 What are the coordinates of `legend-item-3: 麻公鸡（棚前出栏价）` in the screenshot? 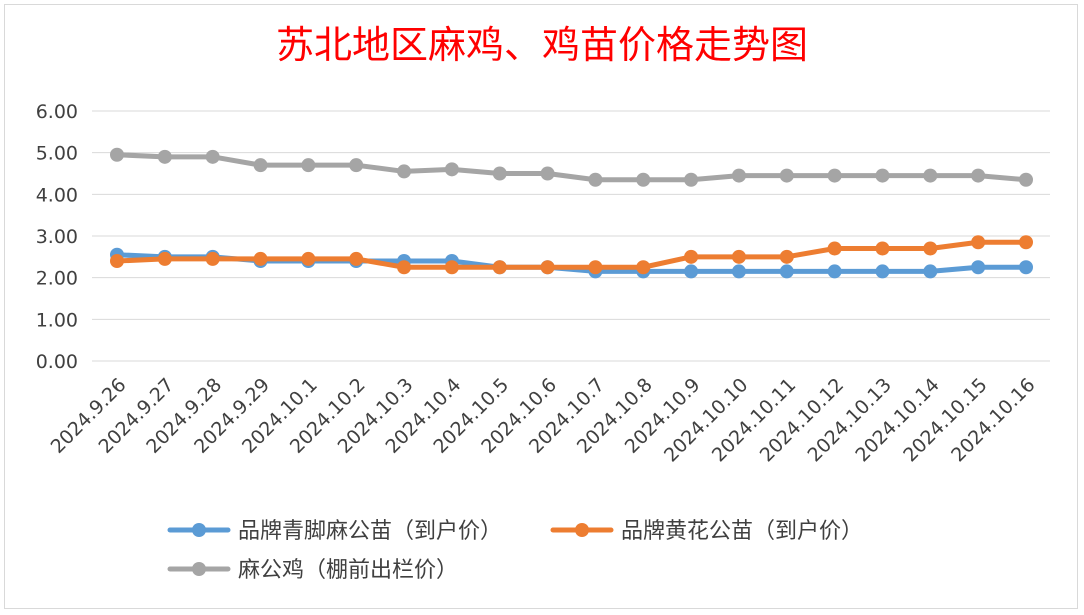 It's located at (312, 570).